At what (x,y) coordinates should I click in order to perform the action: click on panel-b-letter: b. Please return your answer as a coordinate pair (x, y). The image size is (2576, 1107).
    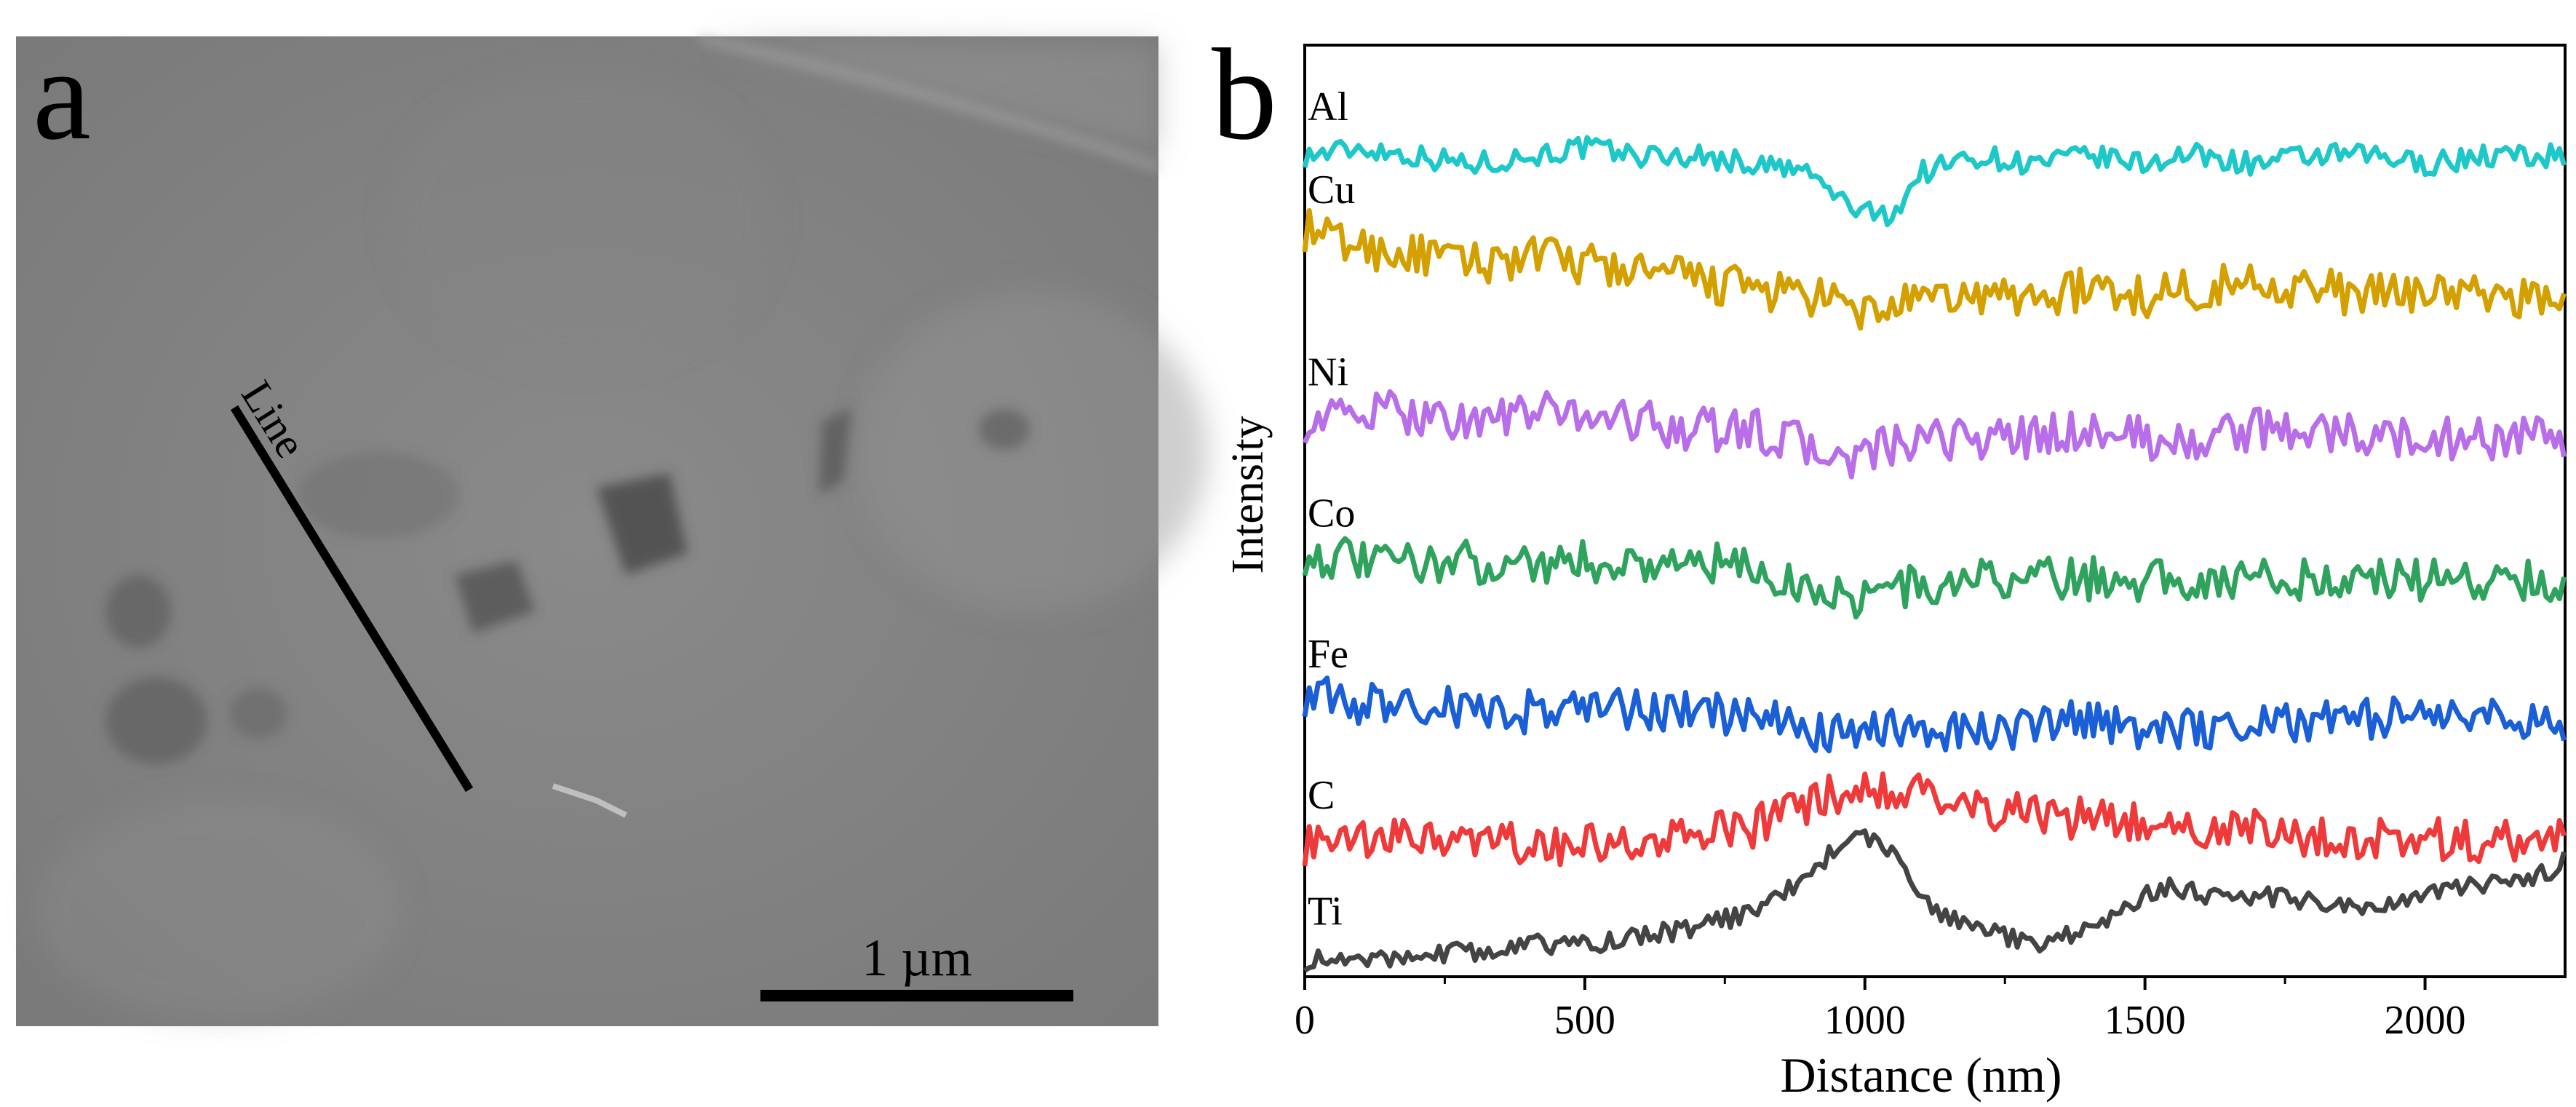
    Looking at the image, I should click on (1244, 95).